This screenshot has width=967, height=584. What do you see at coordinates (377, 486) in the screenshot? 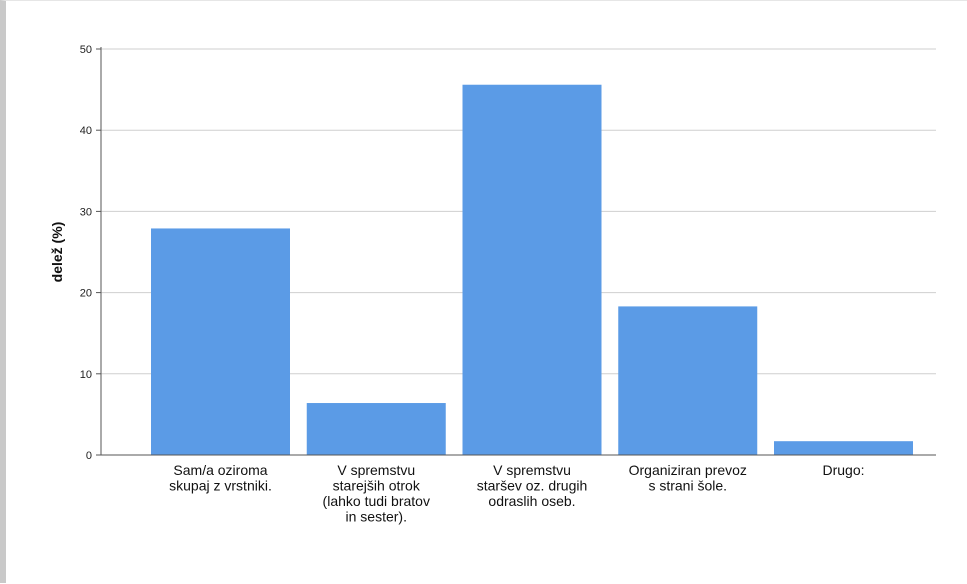
I see `x-category-label-line: starejših otrok` at bounding box center [377, 486].